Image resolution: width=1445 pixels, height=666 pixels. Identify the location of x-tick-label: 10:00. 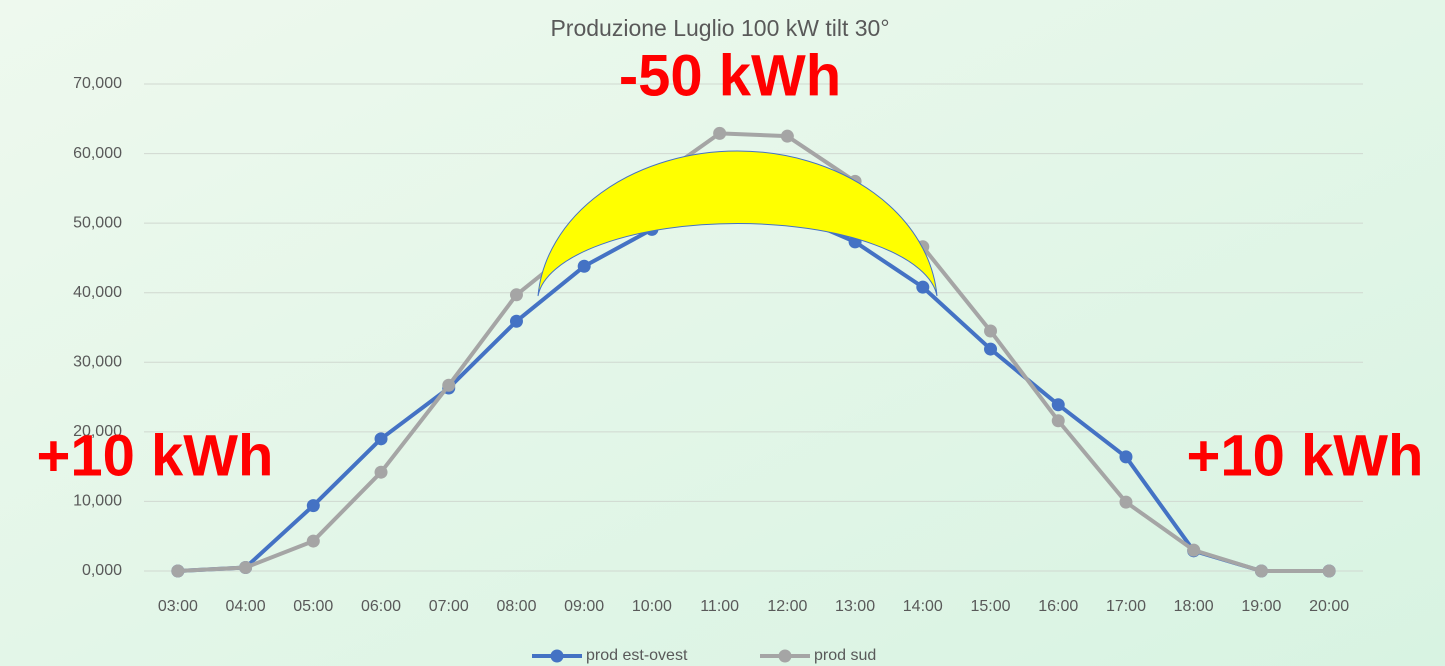
(652, 606).